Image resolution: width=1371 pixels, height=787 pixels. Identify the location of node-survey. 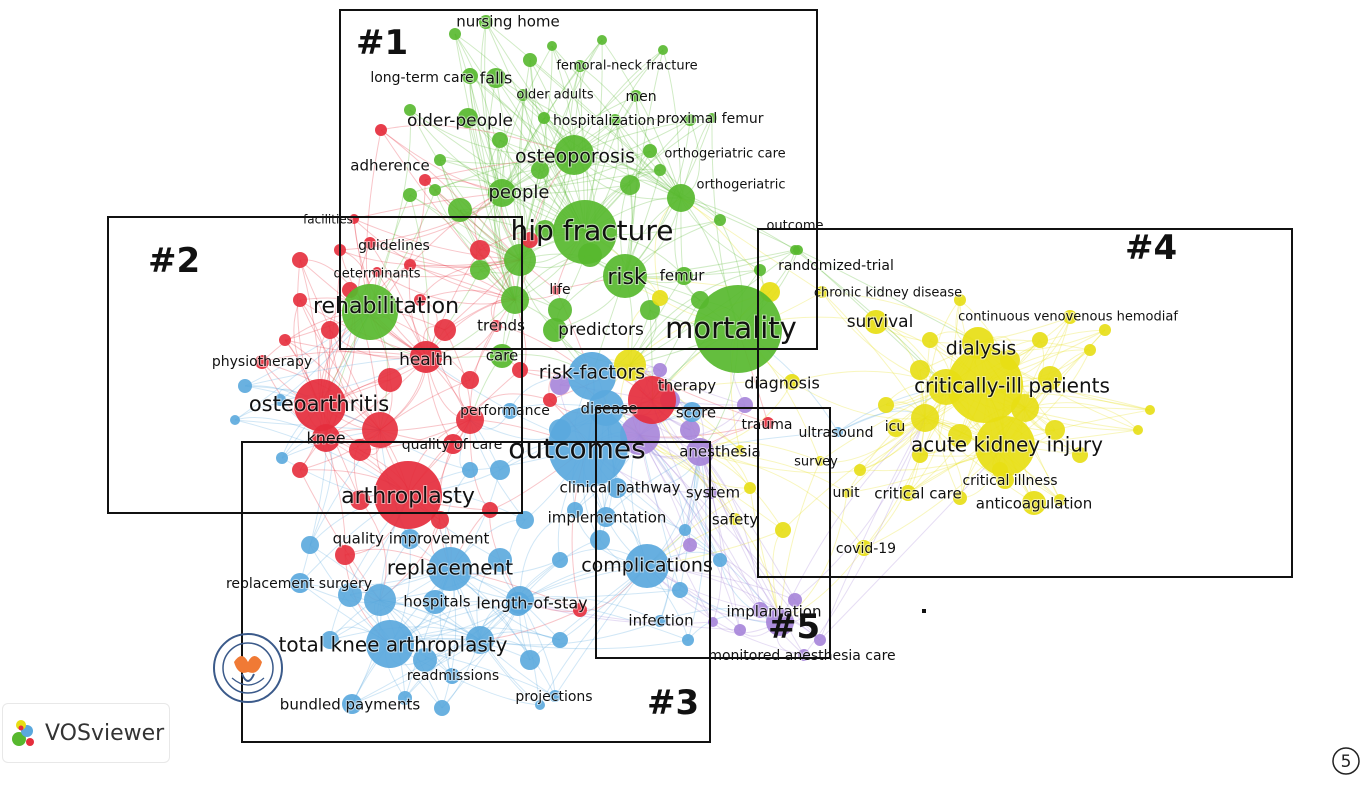
(820, 461).